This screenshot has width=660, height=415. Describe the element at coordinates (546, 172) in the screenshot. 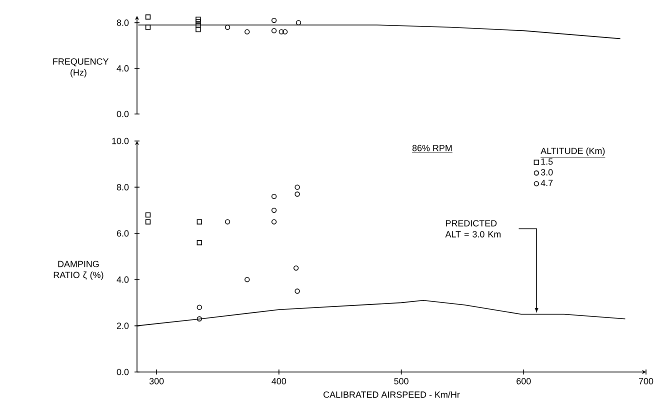

I see `legend-label: 3.0` at that location.